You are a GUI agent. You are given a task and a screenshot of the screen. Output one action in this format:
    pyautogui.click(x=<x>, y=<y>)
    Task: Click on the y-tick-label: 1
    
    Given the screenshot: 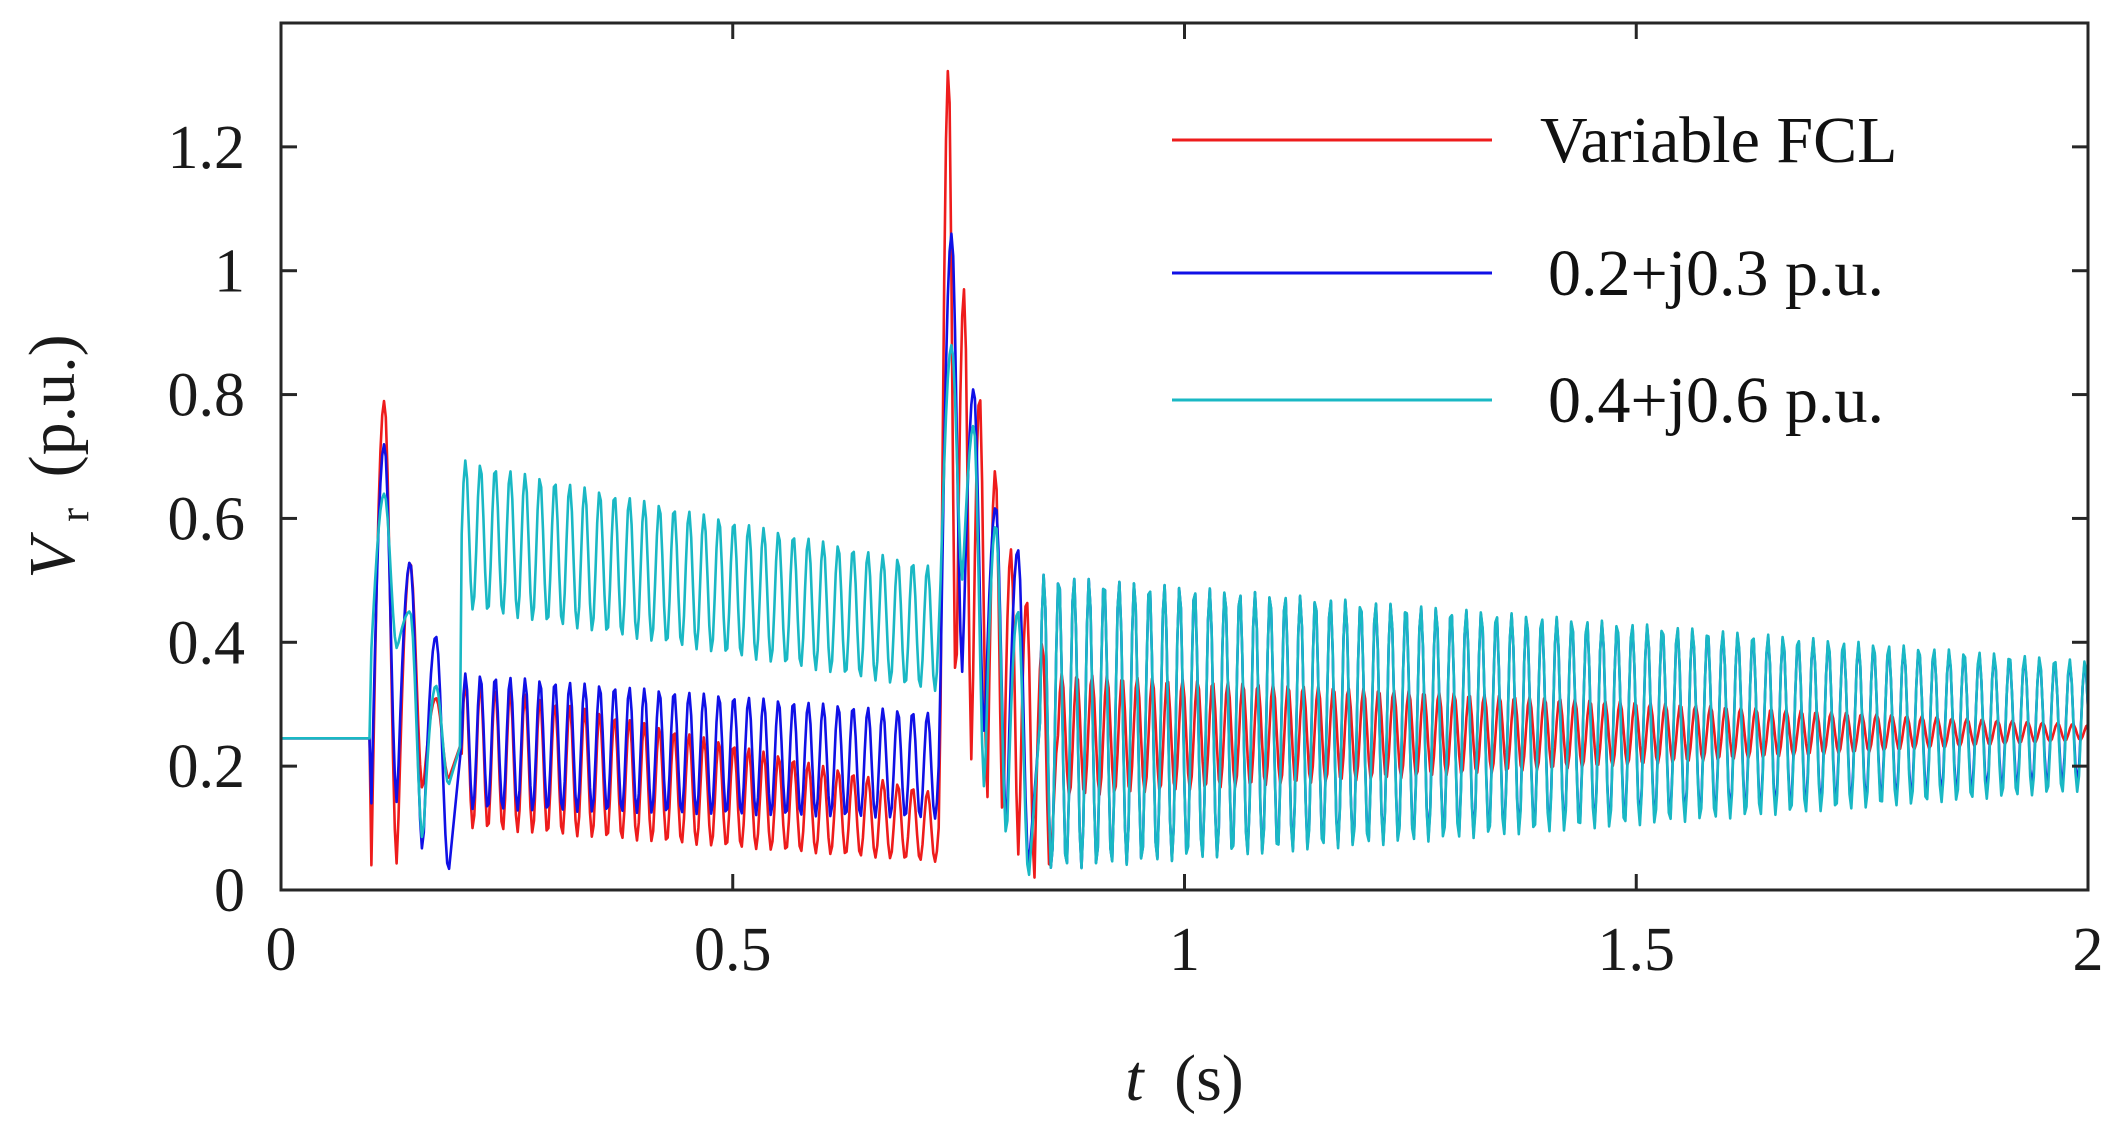 What is the action you would take?
    pyautogui.click(x=229, y=272)
    